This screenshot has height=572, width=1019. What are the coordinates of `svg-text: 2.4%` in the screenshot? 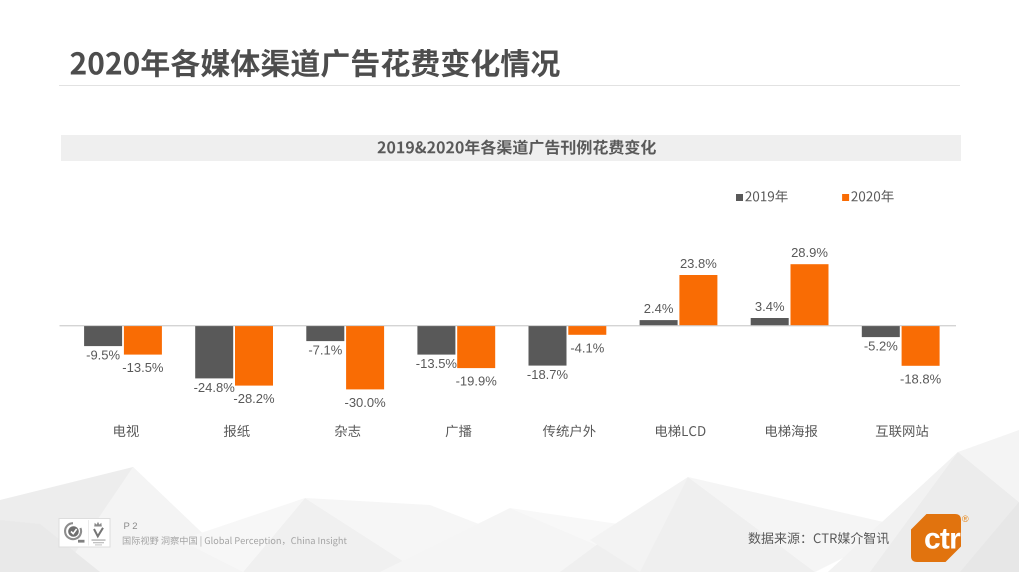 It's located at (659, 308).